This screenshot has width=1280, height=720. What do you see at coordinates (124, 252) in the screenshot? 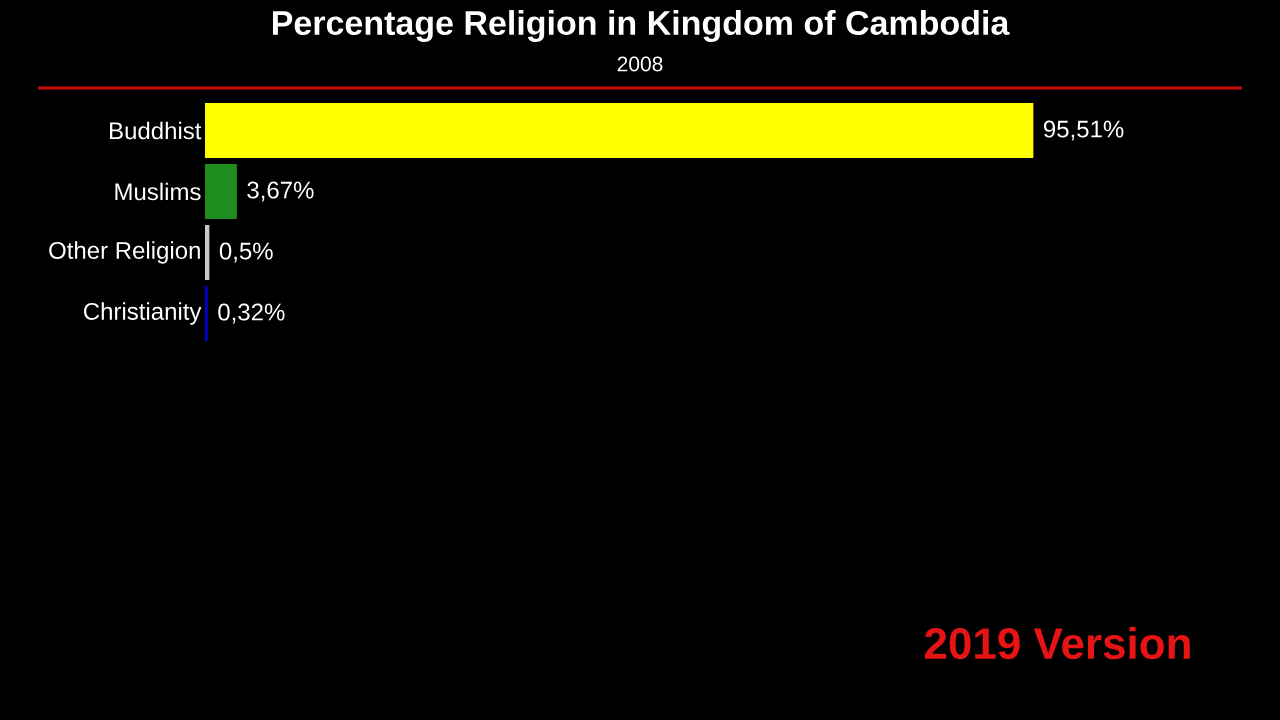
I see `y-tick-label: Other Religion` at bounding box center [124, 252].